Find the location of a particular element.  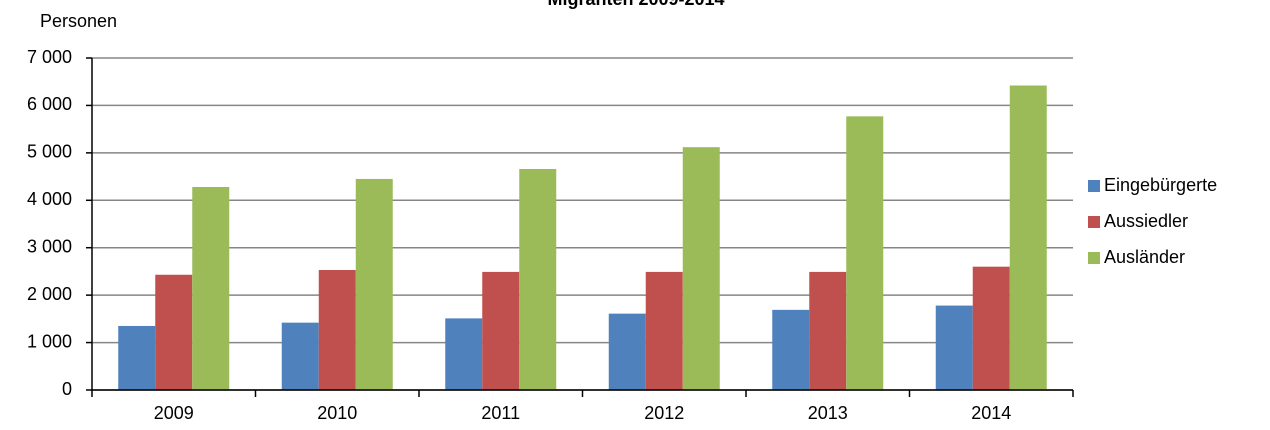

legend-label: Ausländer is located at coordinates (1144, 257).